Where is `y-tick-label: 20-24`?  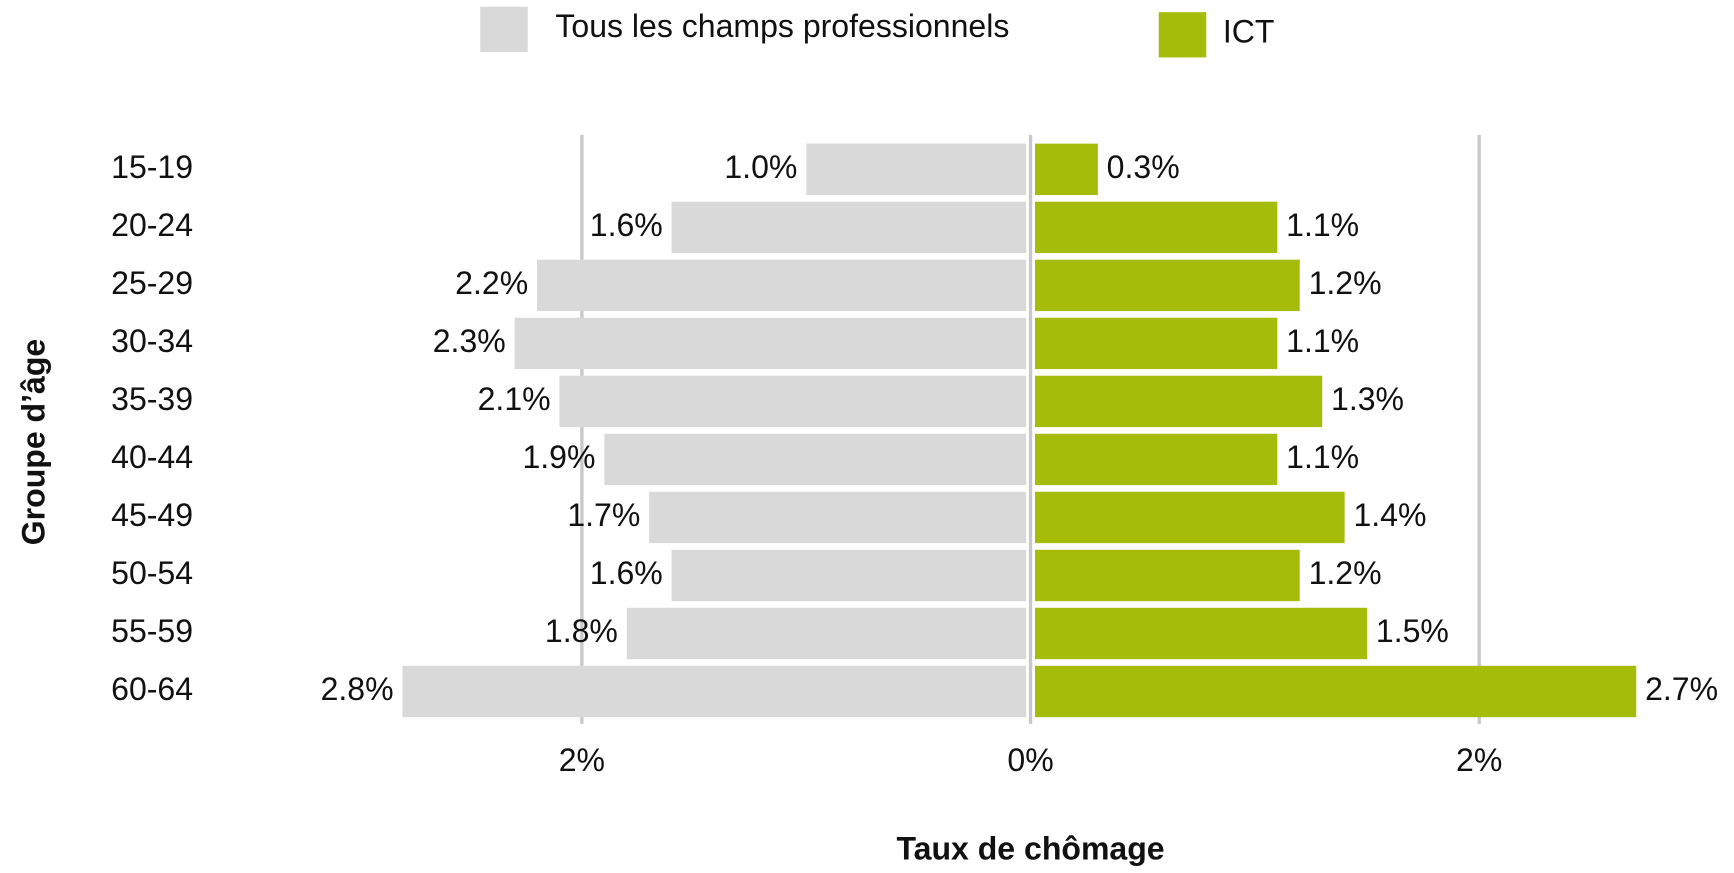 y-tick-label: 20-24 is located at coordinates (152, 225).